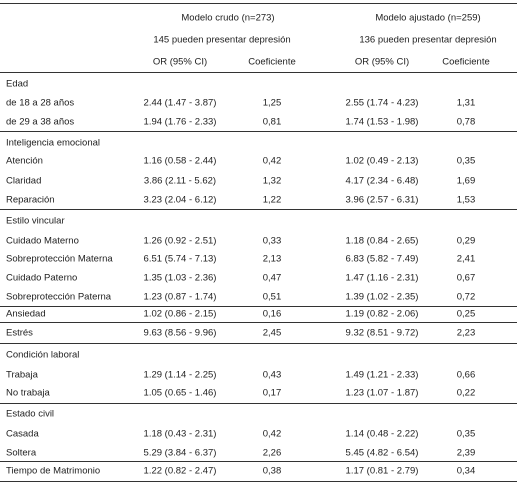 Image resolution: width=517 pixels, height=485 pixels. What do you see at coordinates (272, 297) in the screenshot?
I see `cell: 0,51` at bounding box center [272, 297].